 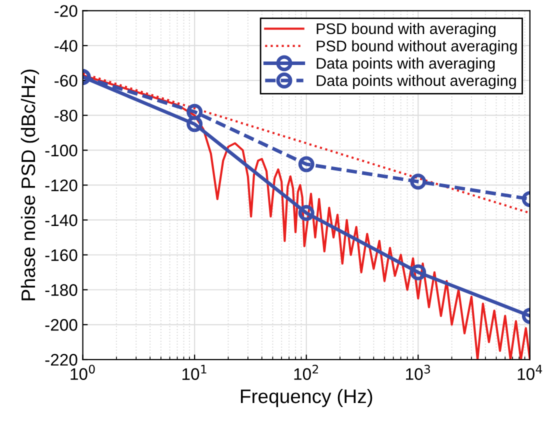 I want to click on legend-label: PSD bound without averaging, so click(x=416, y=47).